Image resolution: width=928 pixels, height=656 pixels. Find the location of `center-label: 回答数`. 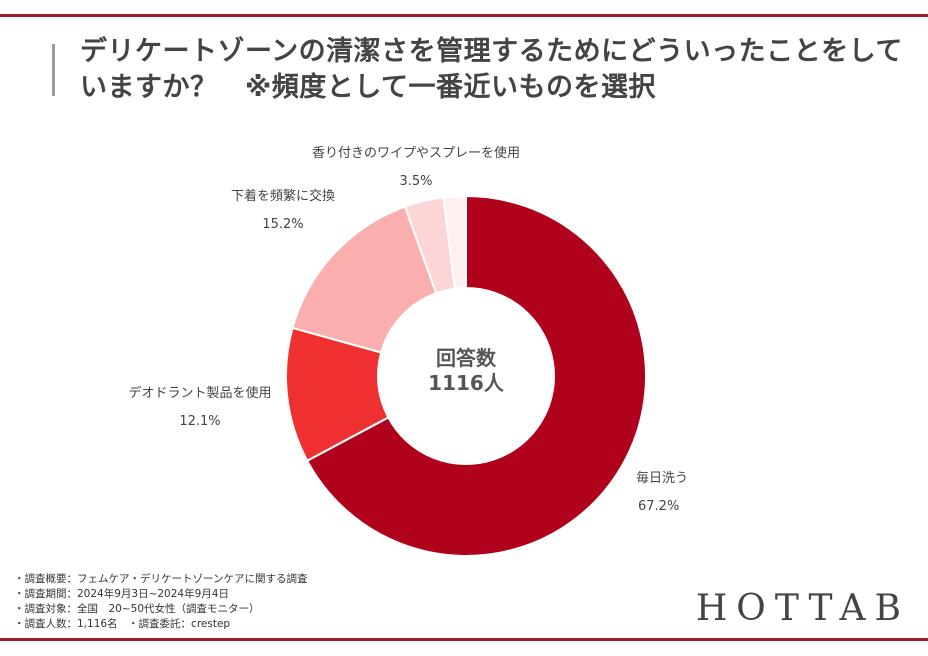

center-label: 回答数 is located at coordinates (466, 358).